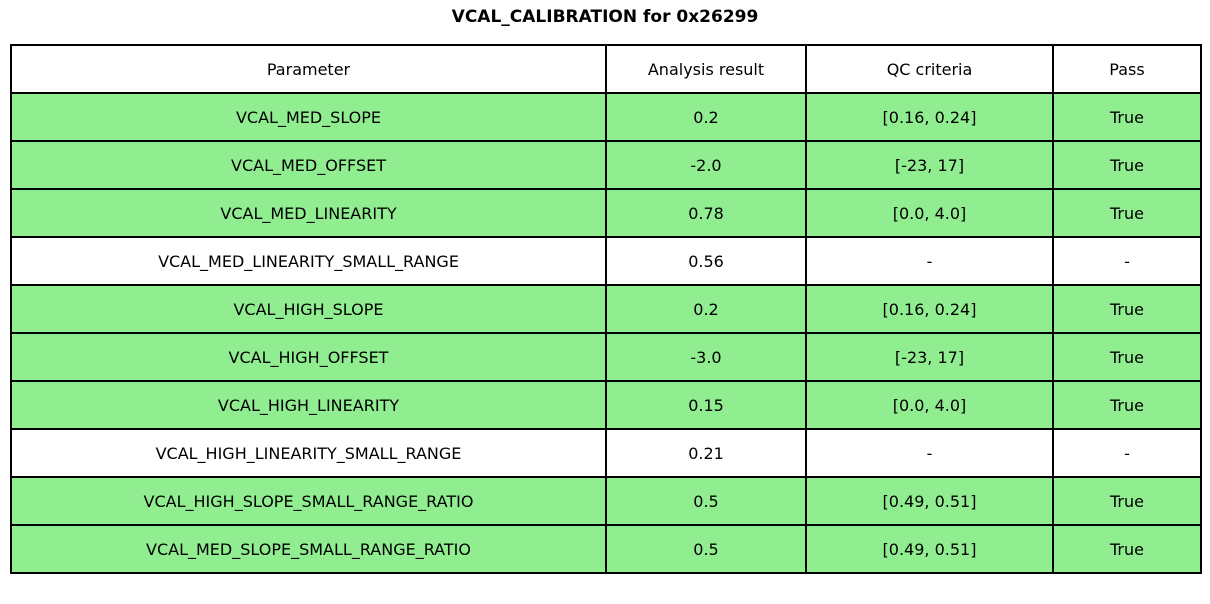  Describe the element at coordinates (308, 549) in the screenshot. I see `parameter-cell: VCAL_MED_SLOPE_SMALL_RANGE_RATIO` at that location.